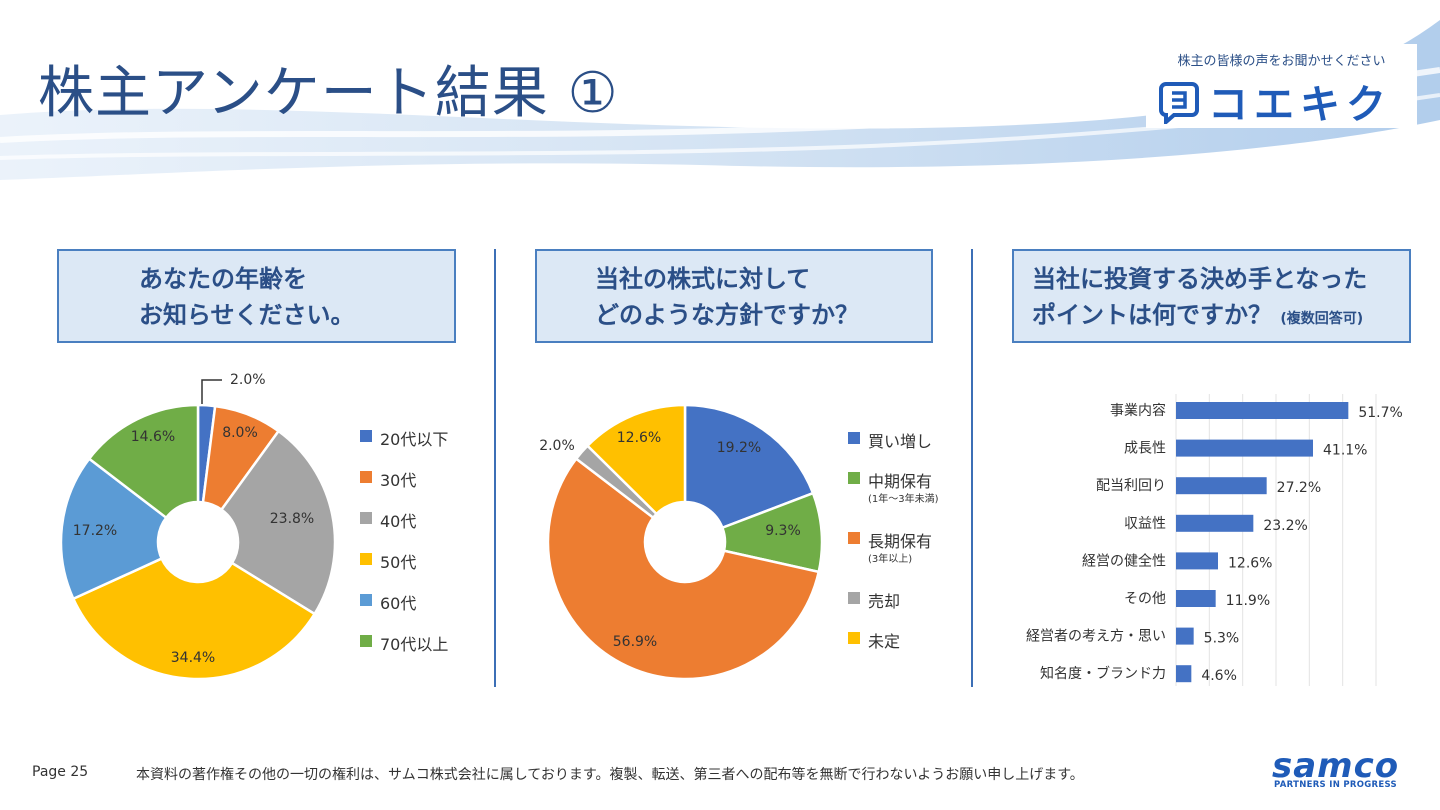 Image resolution: width=1440 pixels, height=810 pixels. I want to click on logo-tagline: 株主の皆様の声をお聞かせください, so click(1281, 61).